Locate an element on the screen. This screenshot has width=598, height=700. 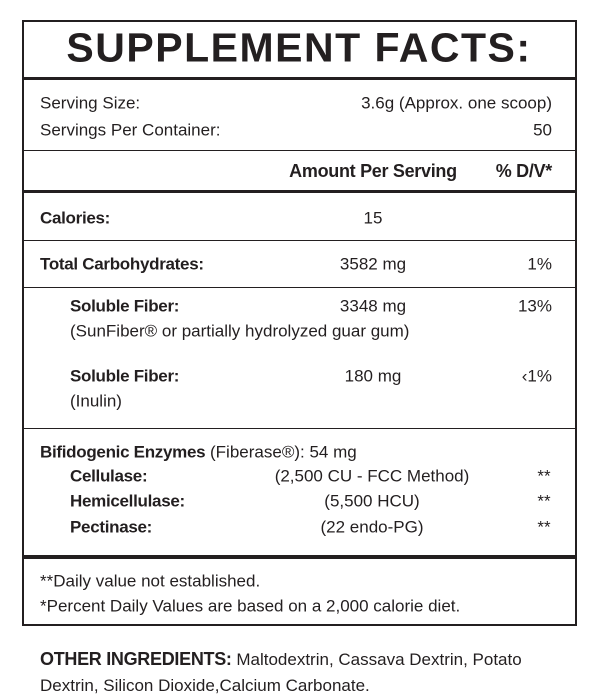
nutrient-label: Calories: is located at coordinates (75, 218).